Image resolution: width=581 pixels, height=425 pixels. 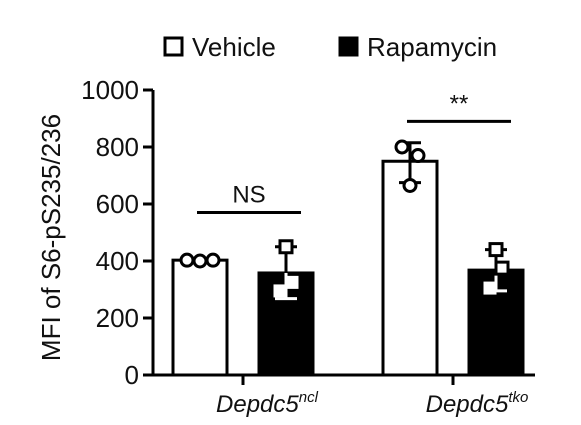 I want to click on x-axis: Depdc5ncl Depdc5tko, so click(x=343, y=395).